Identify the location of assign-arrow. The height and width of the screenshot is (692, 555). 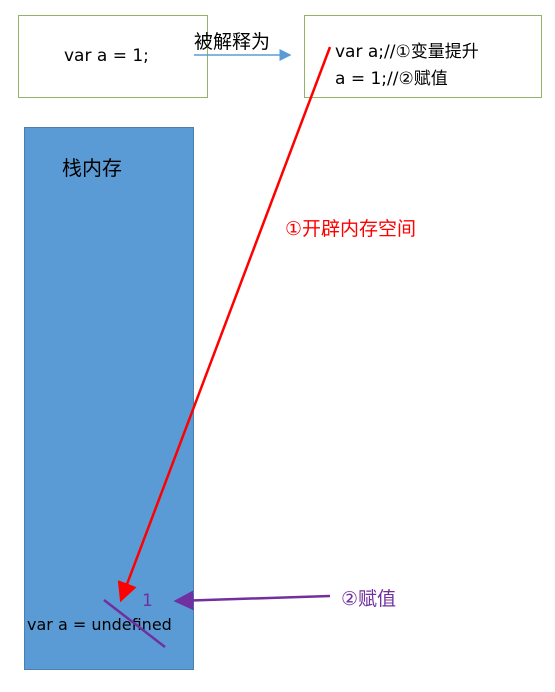
(252, 600).